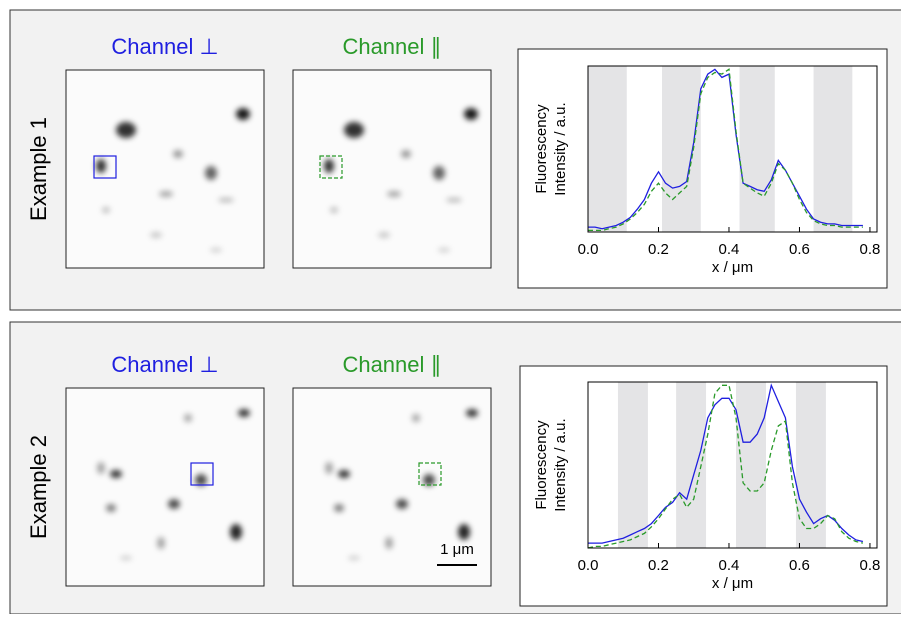 This screenshot has height=619, width=901. Describe the element at coordinates (38, 487) in the screenshot. I see `example-label: Example 2` at that location.